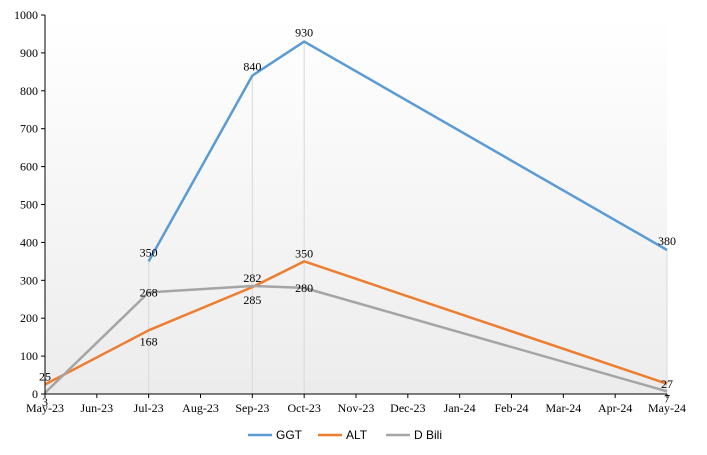  I want to click on x-tick-label: Jul-23, so click(149, 408).